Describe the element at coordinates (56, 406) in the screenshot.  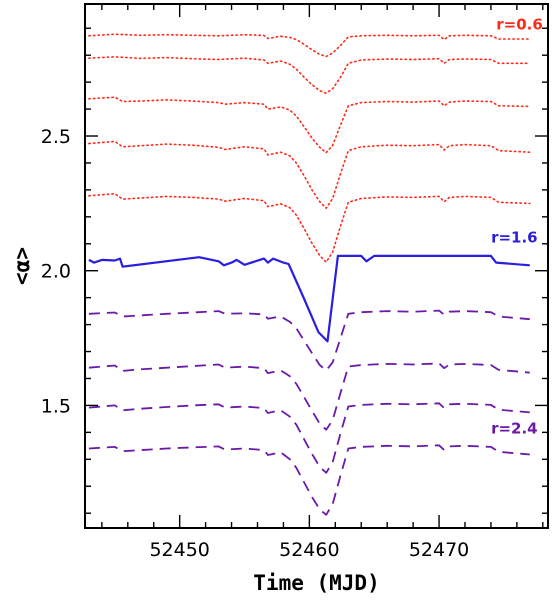
I see `y-tick-label: 1.5` at that location.